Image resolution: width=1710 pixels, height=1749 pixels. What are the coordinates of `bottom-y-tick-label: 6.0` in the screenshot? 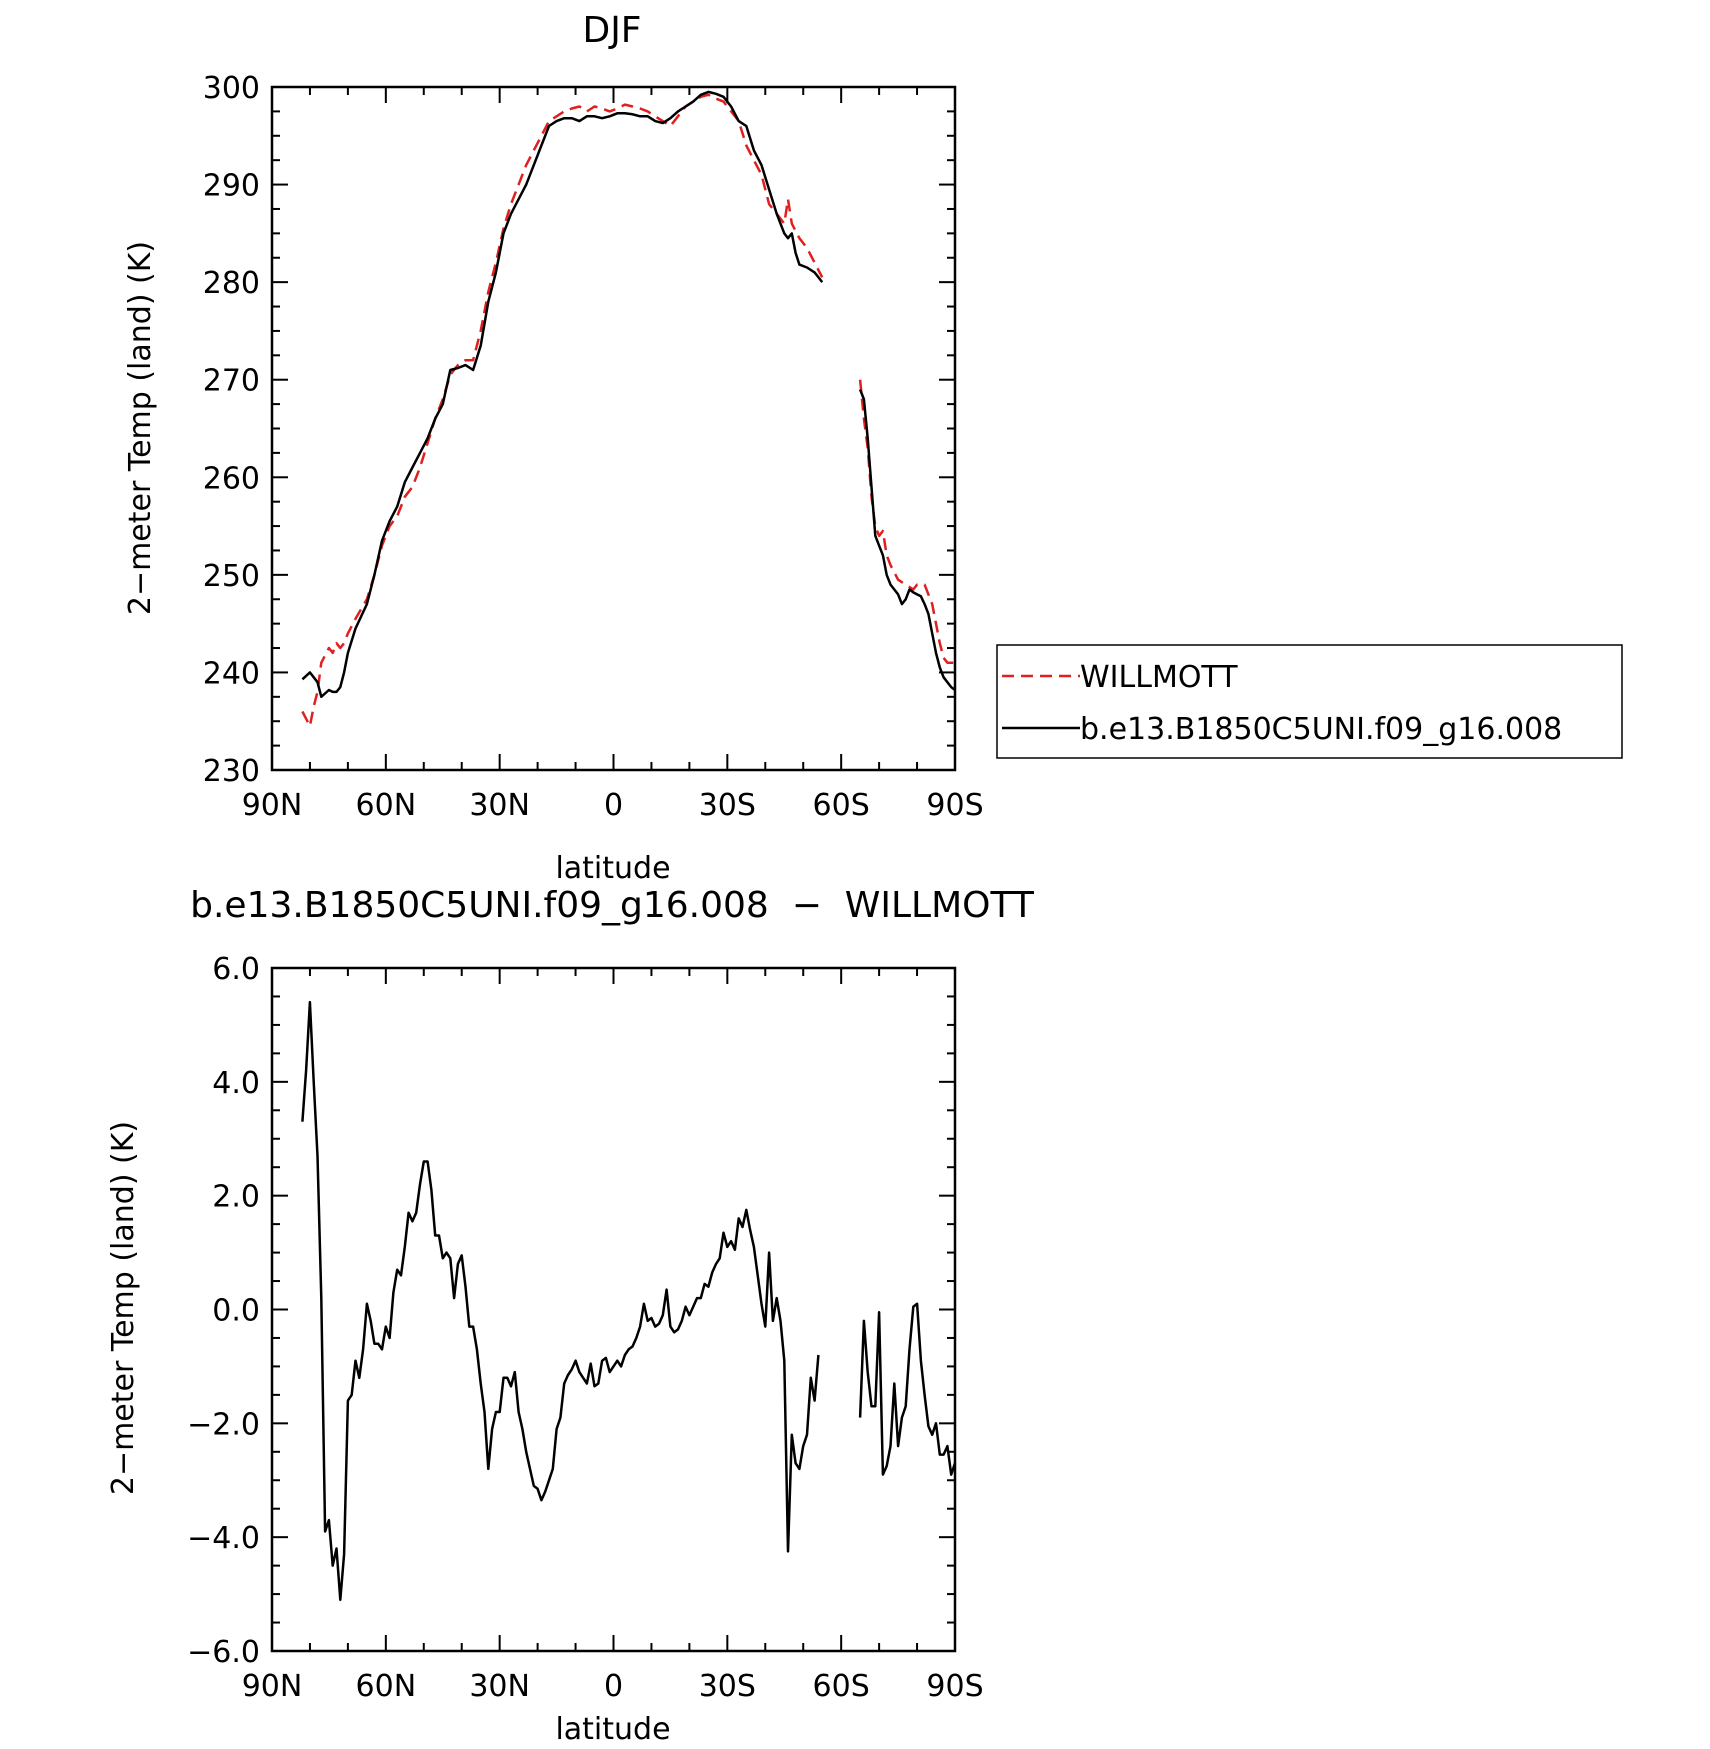 It's located at (236, 969).